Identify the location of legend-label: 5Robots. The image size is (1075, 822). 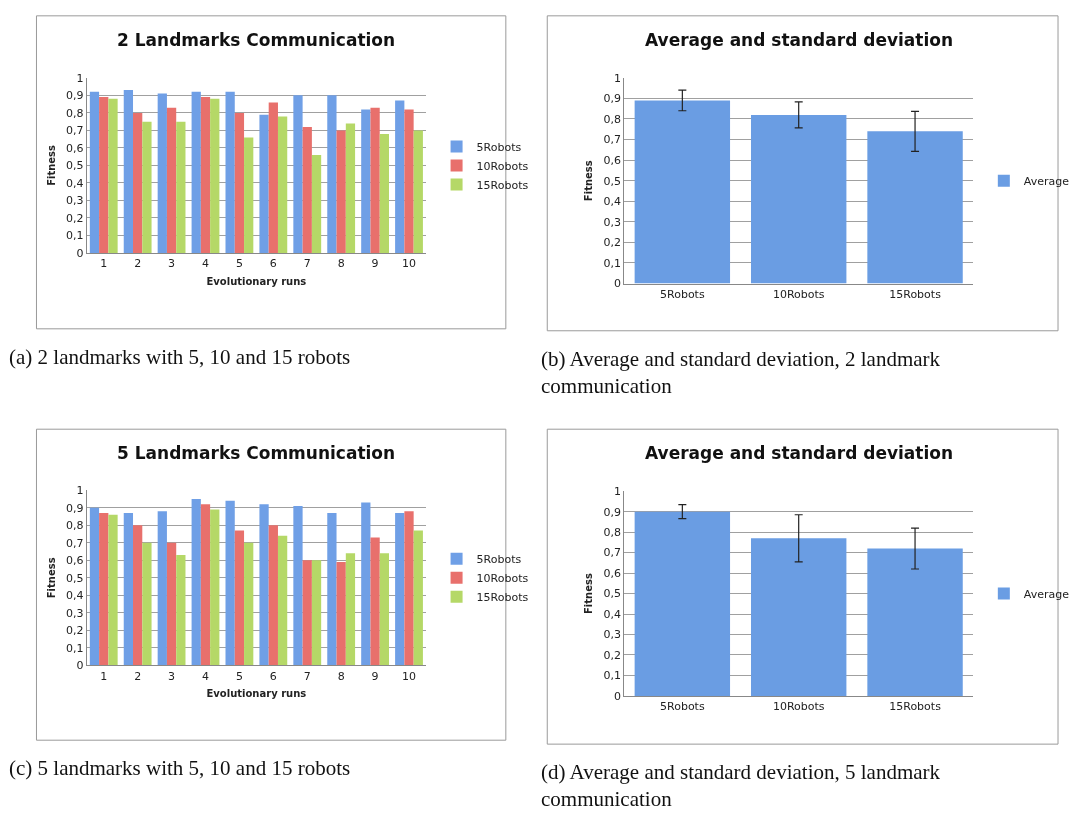
(499, 147).